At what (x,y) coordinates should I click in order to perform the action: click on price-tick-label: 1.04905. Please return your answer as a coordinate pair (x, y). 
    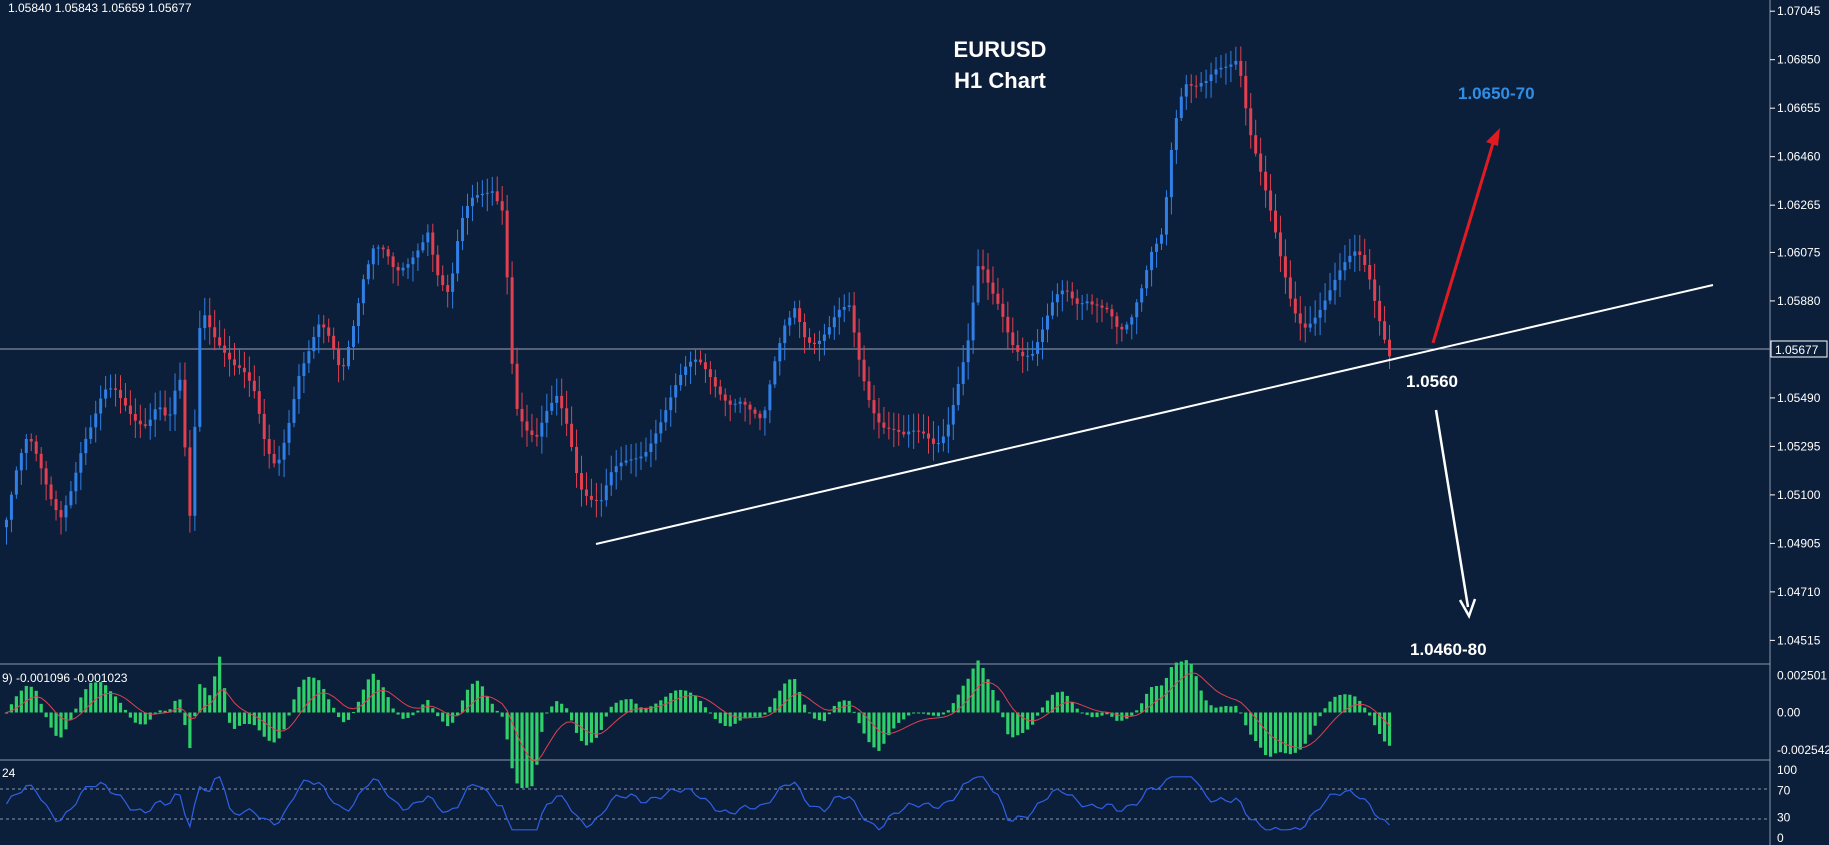
    Looking at the image, I should click on (1799, 543).